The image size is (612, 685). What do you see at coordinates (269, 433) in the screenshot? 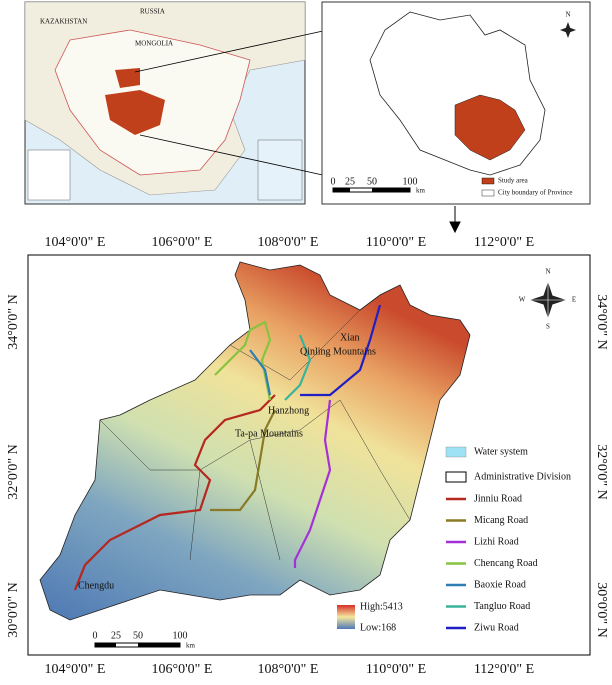
I see `place-label: Ta-pa Mountains` at bounding box center [269, 433].